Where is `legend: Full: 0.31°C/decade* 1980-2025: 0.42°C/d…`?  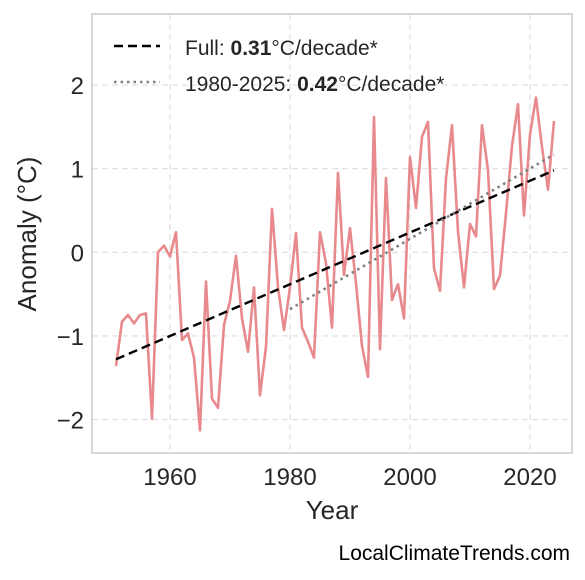 legend: Full: 0.31°C/decade* 1980-2025: 0.42°C/d… is located at coordinates (279, 66).